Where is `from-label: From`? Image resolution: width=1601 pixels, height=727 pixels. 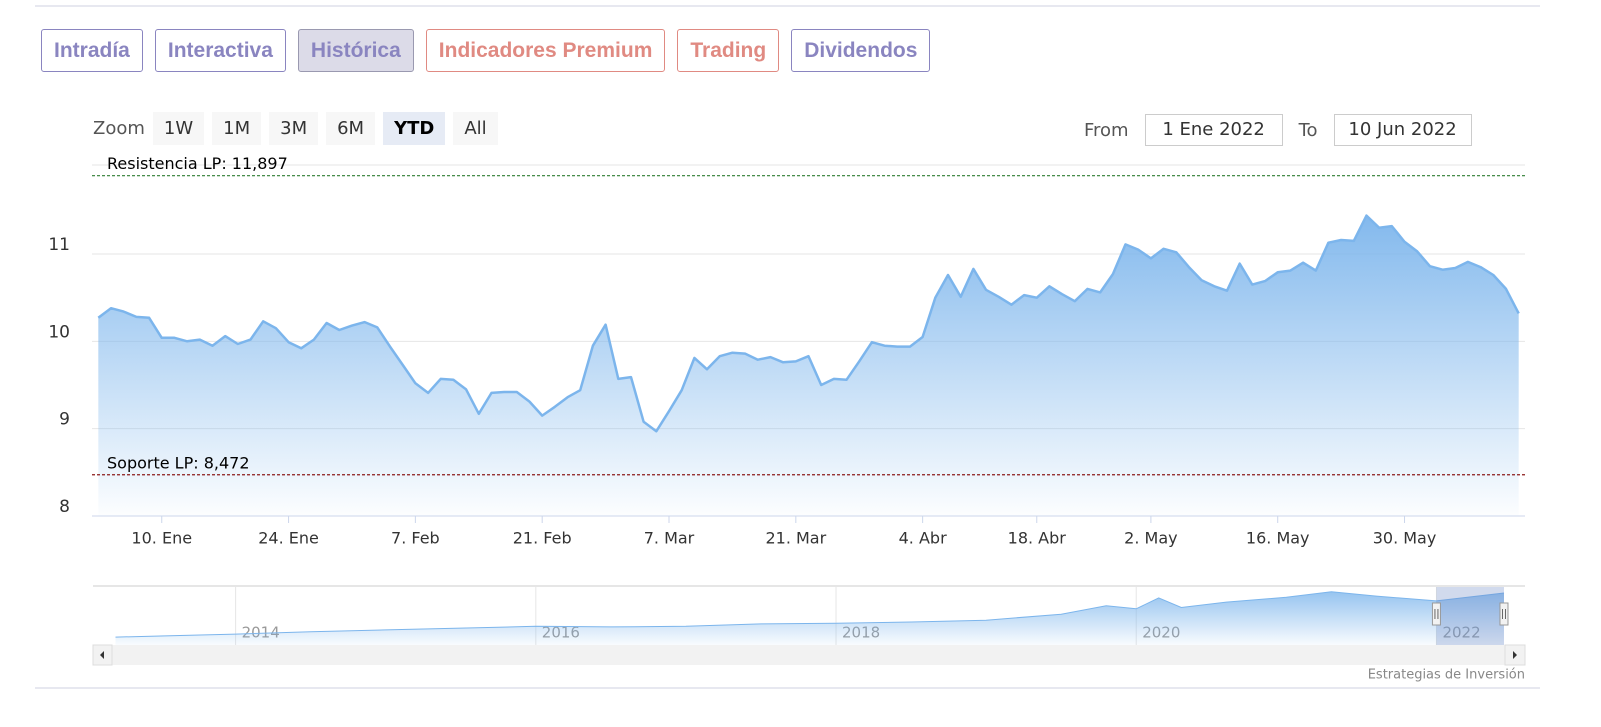
from-label: From is located at coordinates (1106, 130).